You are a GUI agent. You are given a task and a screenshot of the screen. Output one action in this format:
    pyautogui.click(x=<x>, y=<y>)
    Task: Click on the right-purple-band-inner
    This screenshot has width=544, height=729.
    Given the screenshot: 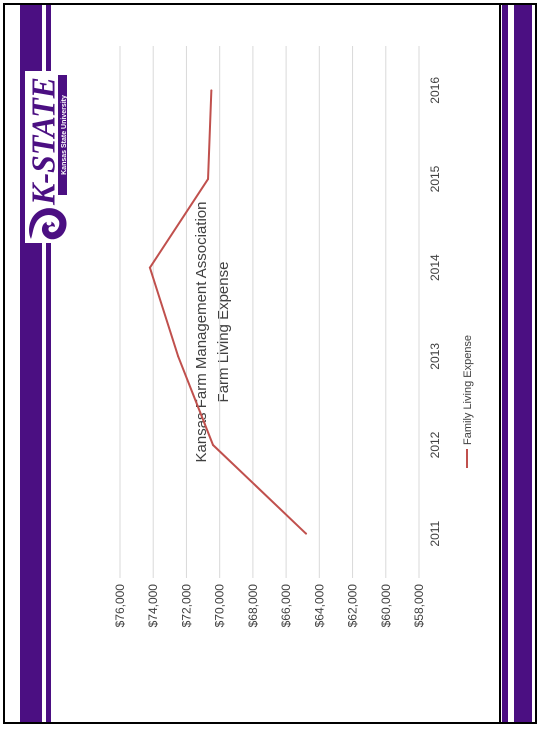 What is the action you would take?
    pyautogui.click(x=505, y=363)
    